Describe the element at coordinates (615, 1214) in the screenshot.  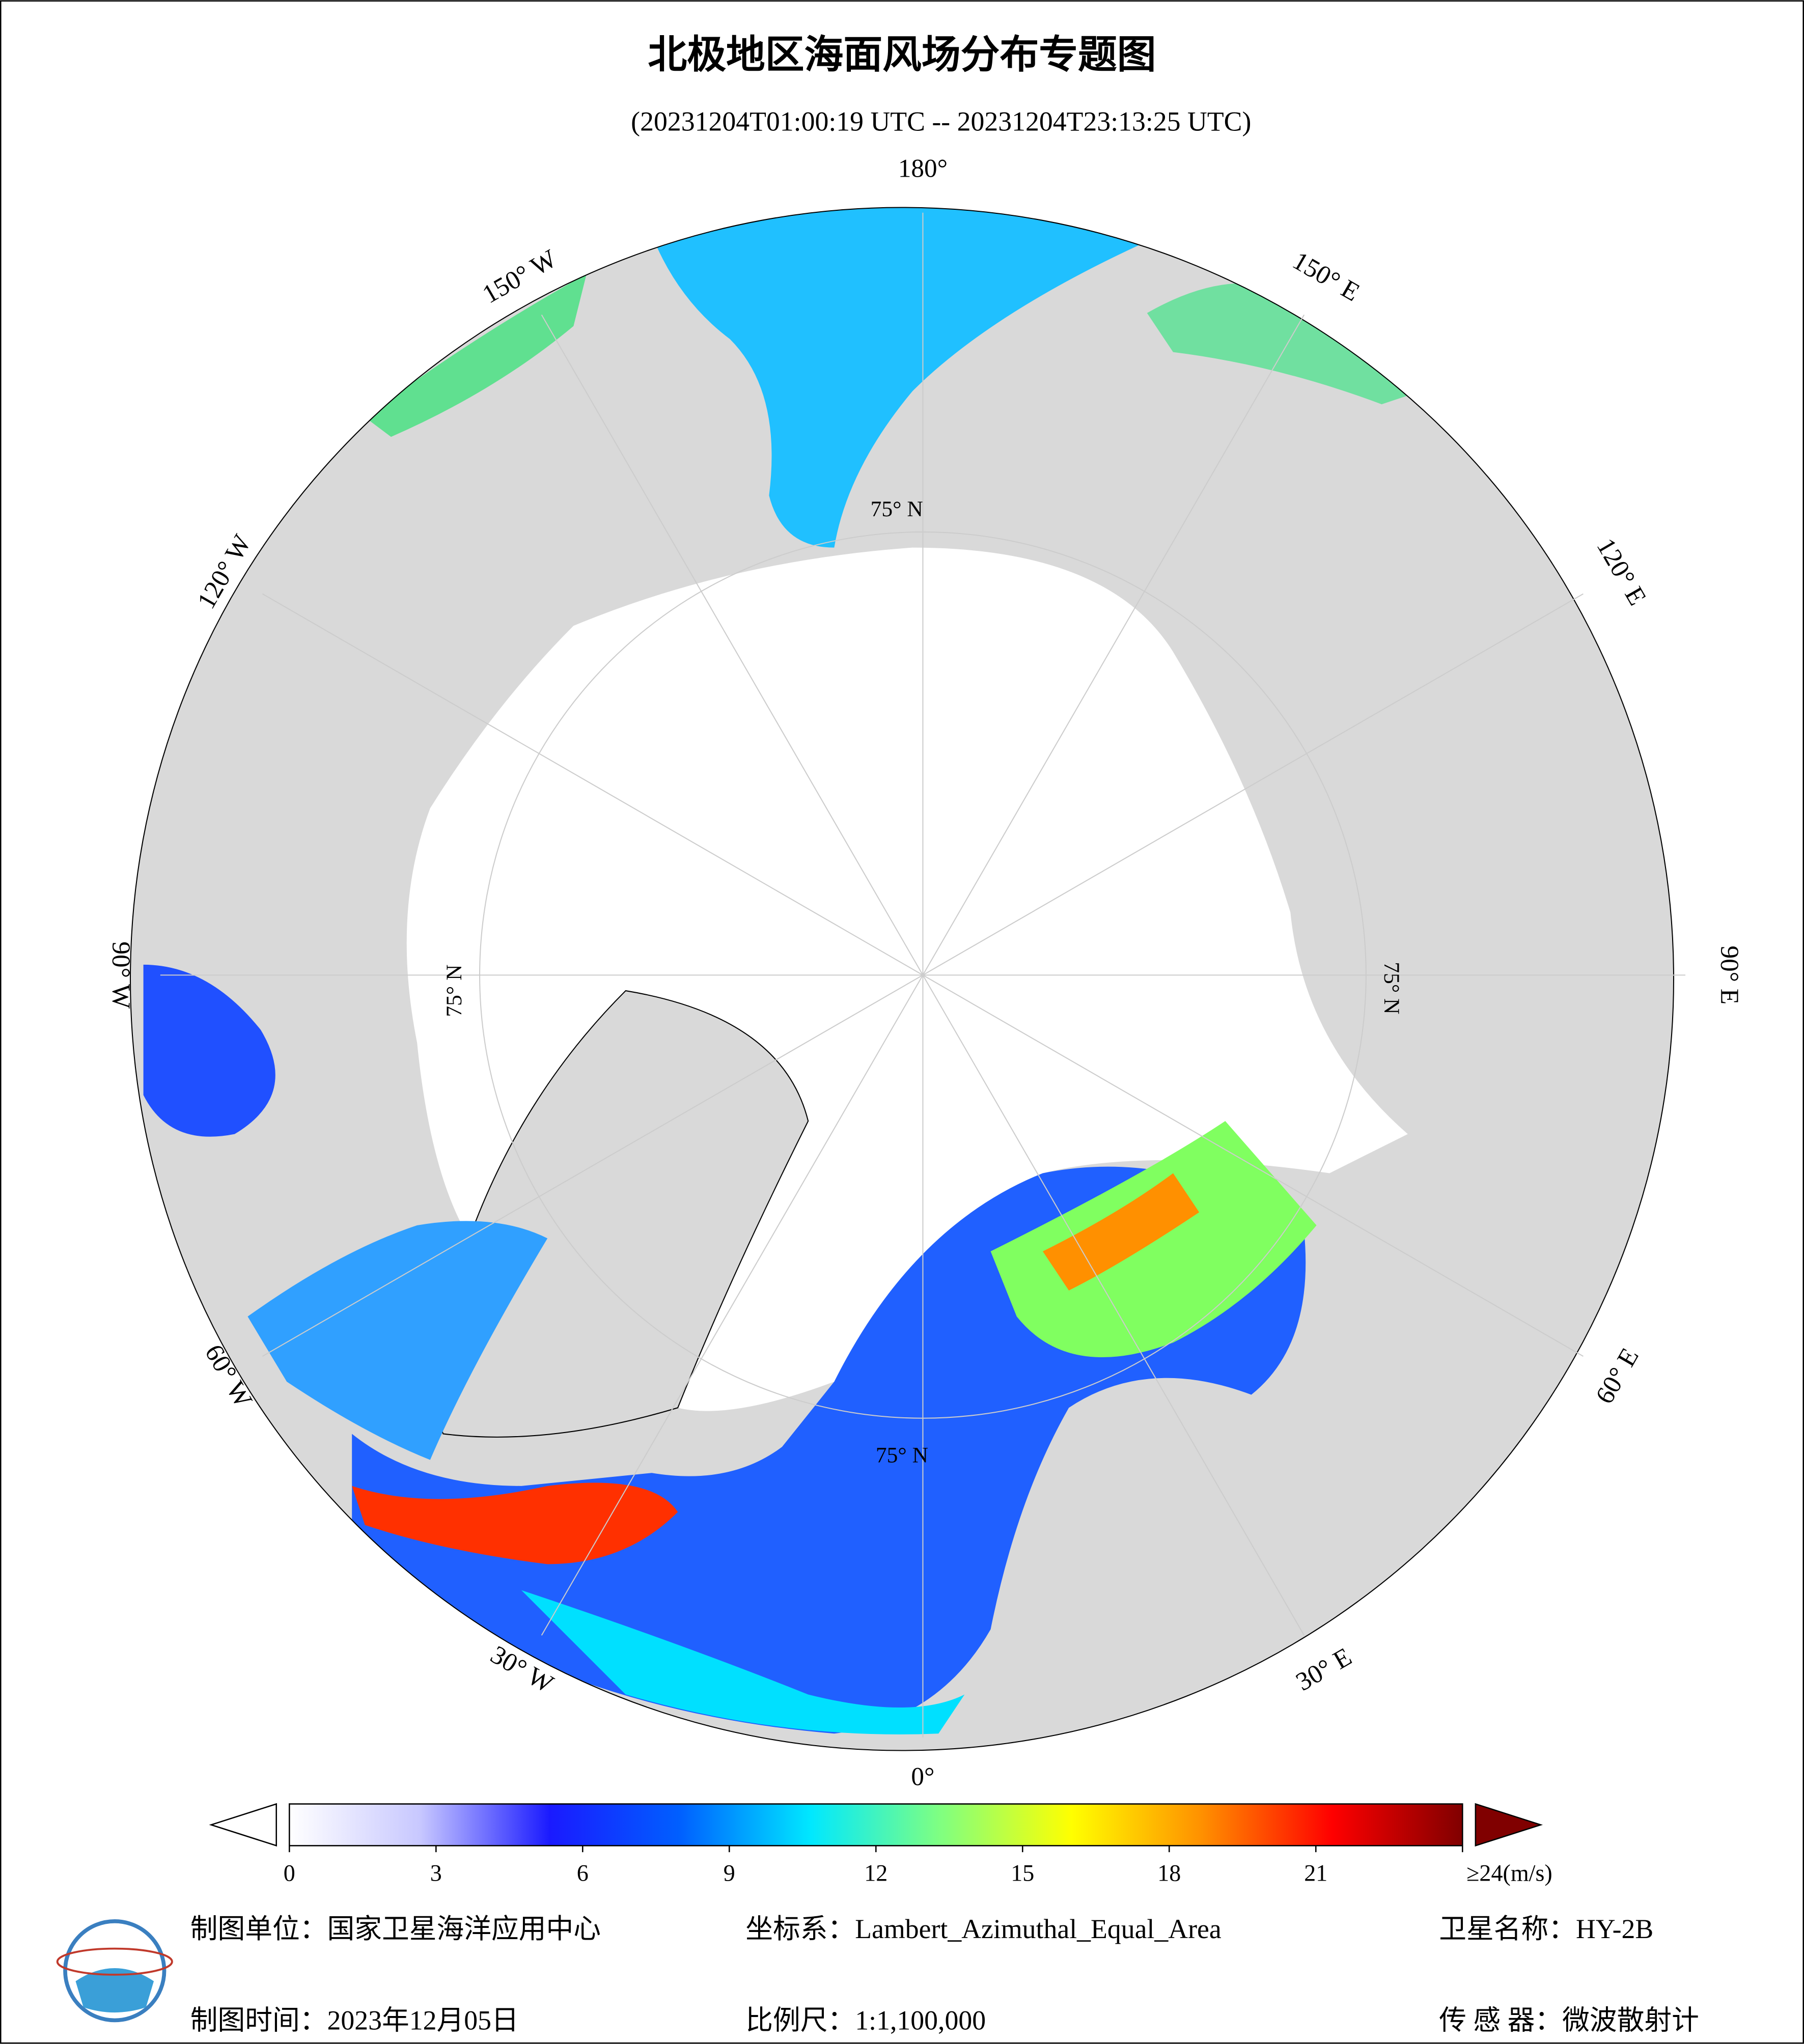
I see `greenland` at that location.